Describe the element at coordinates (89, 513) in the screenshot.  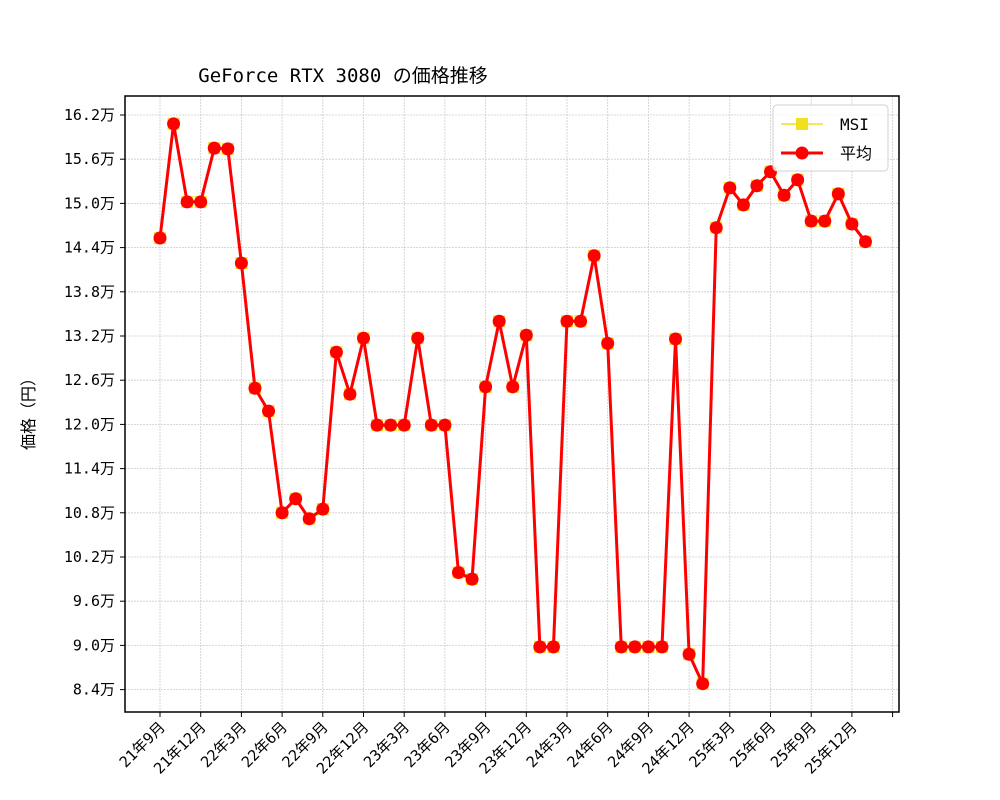
I see `y-tick-label: 10.8万` at that location.